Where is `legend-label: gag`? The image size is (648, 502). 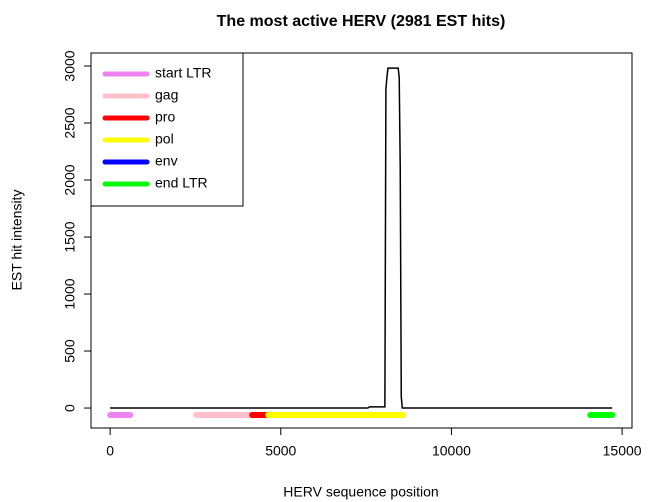
legend-label: gag is located at coordinates (166, 95).